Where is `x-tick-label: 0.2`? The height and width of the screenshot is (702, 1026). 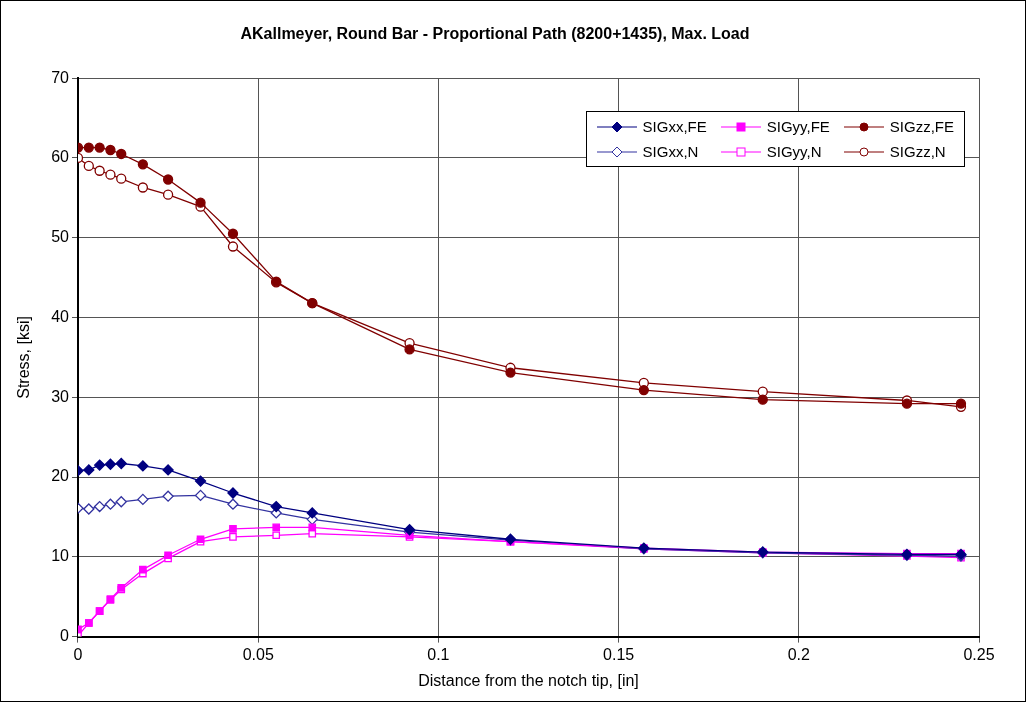
x-tick-label: 0.2 is located at coordinates (799, 654).